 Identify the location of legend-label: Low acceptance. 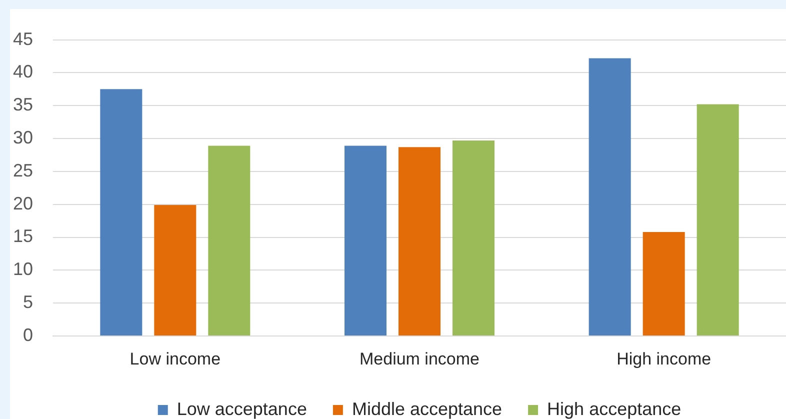
(241, 408).